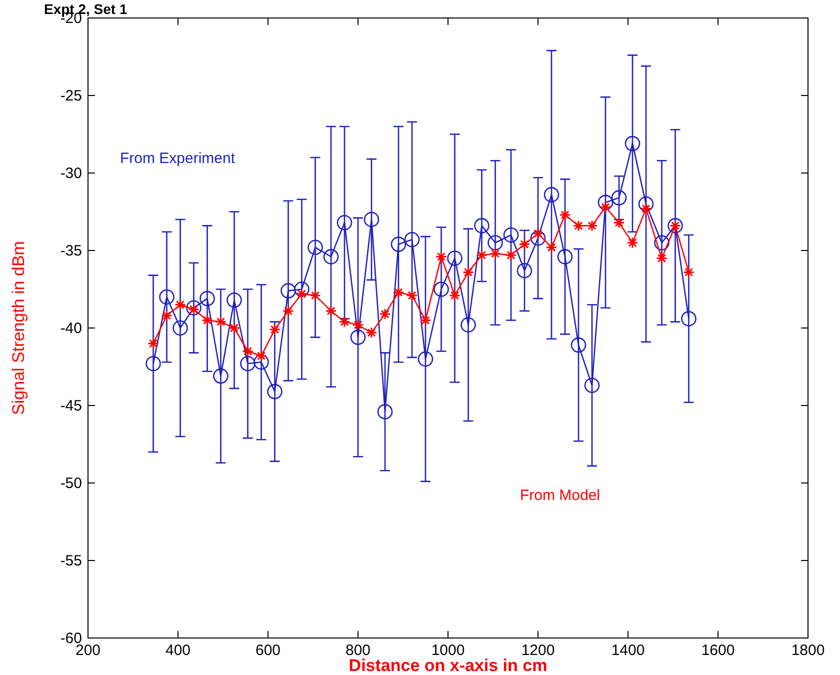 This screenshot has width=840, height=675. Describe the element at coordinates (178, 158) in the screenshot. I see `text: From Experiment` at that location.